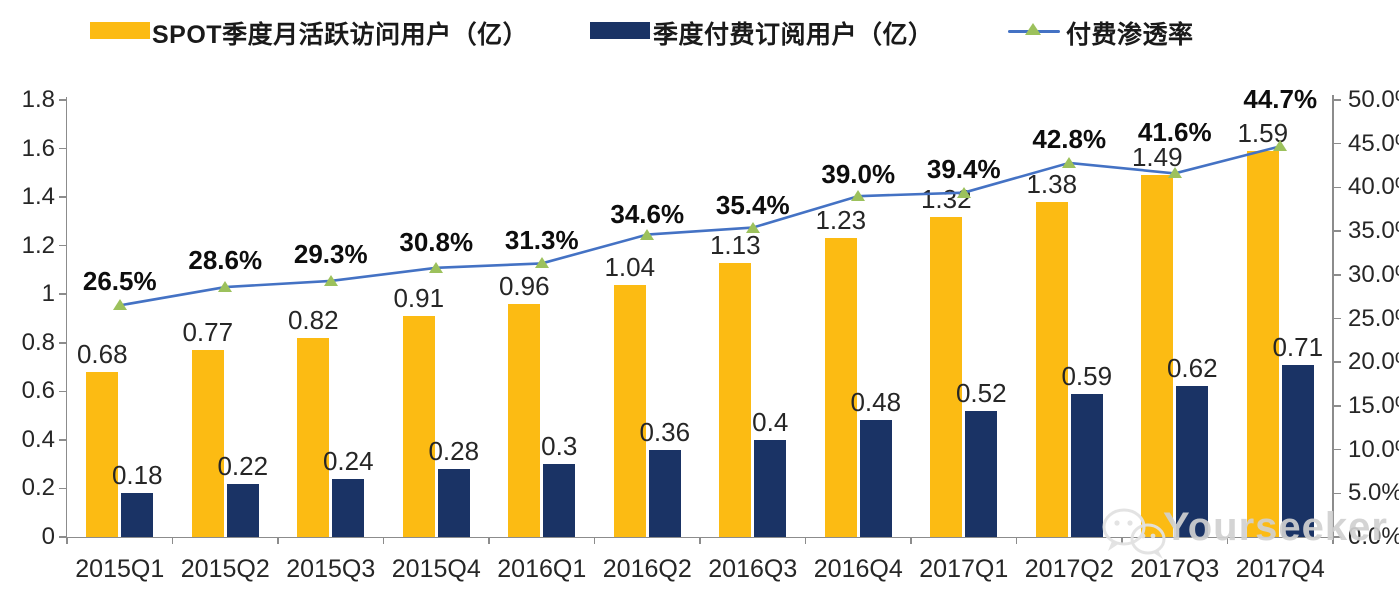 This screenshot has height=596, width=1399. What do you see at coordinates (331, 569) in the screenshot?
I see `x-tick-label: 2015Q3` at bounding box center [331, 569].